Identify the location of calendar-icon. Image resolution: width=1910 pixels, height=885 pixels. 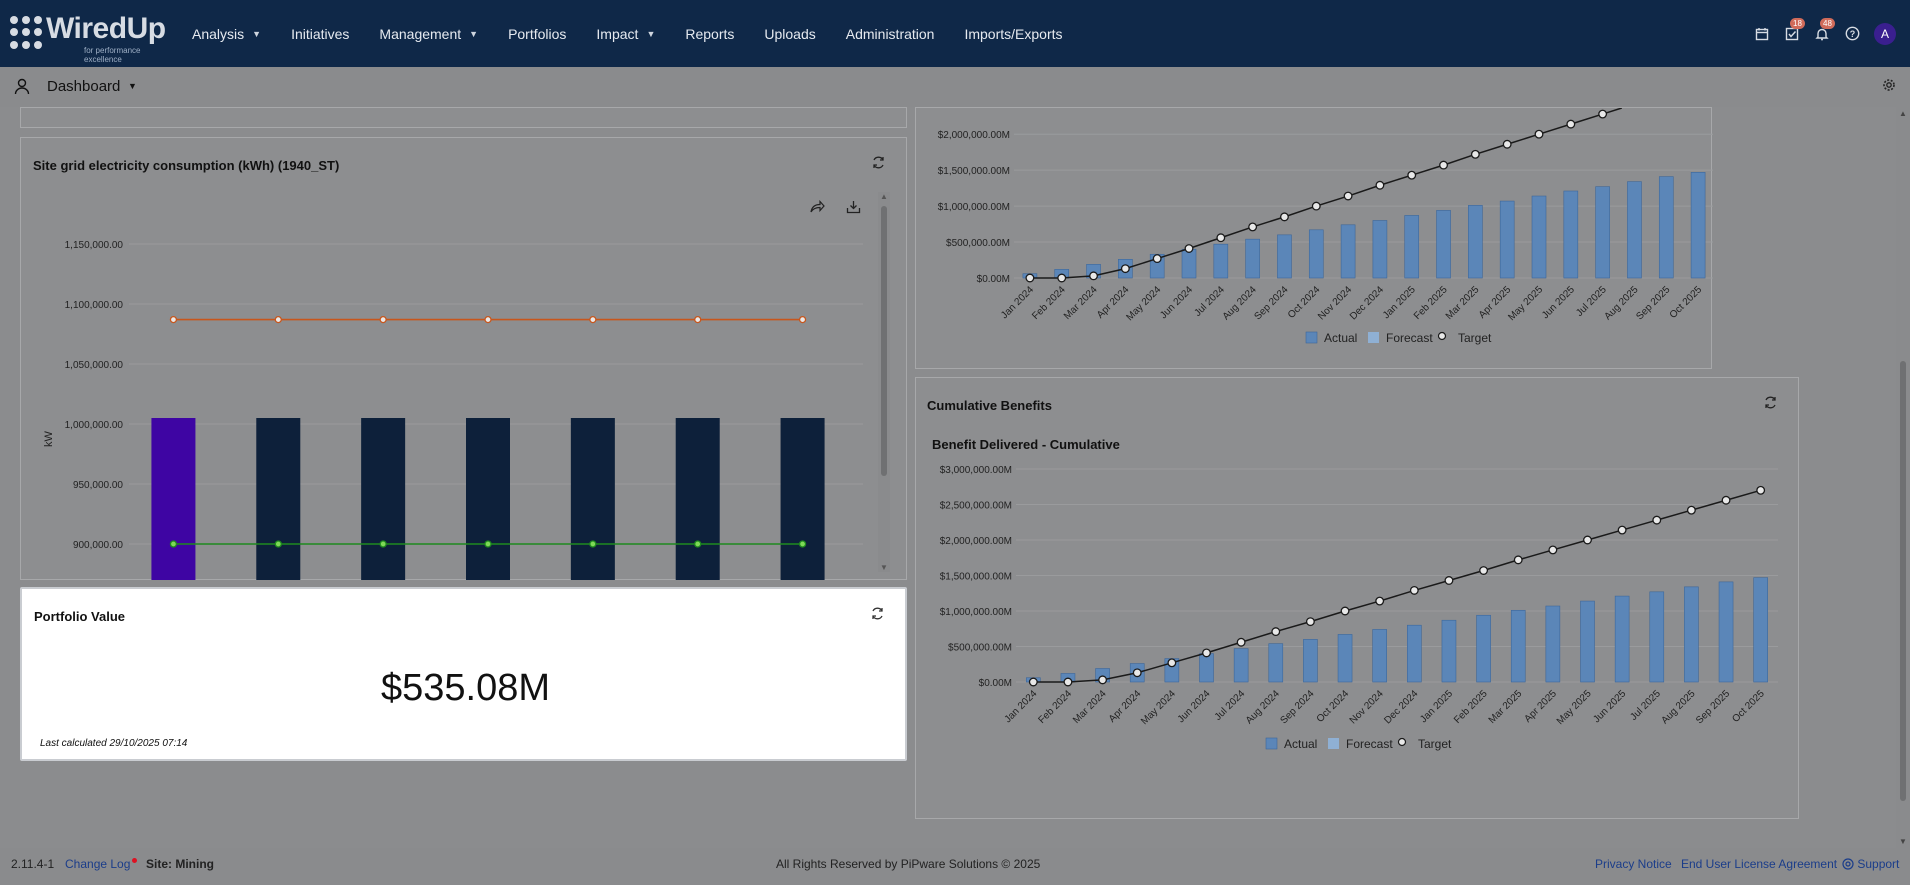
(1762, 34).